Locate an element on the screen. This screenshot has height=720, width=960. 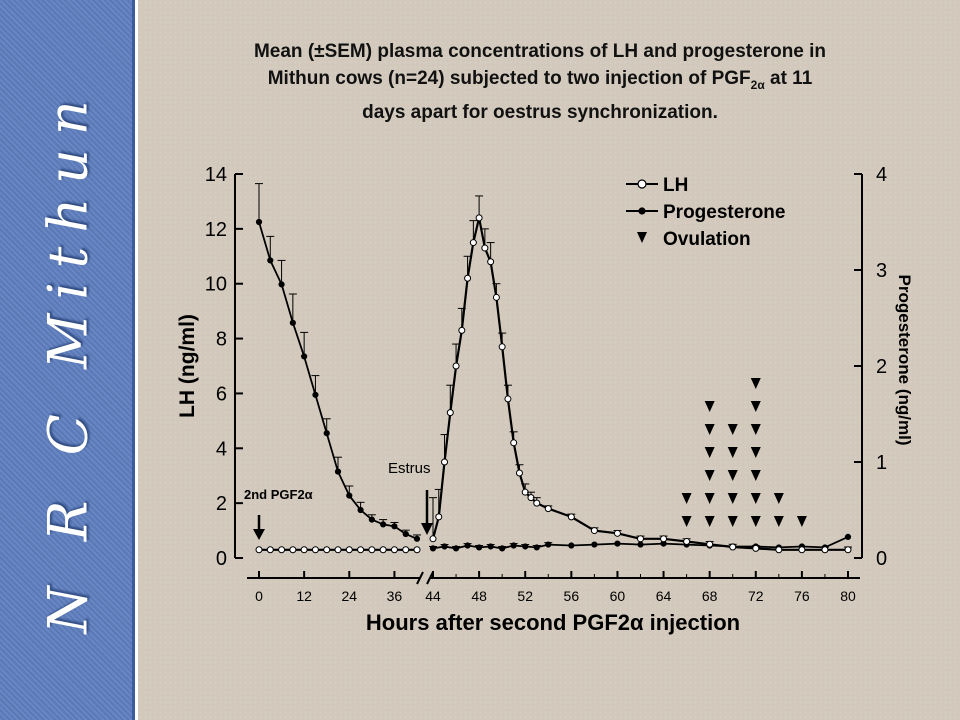
ovulation-markers is located at coordinates (744, 452).